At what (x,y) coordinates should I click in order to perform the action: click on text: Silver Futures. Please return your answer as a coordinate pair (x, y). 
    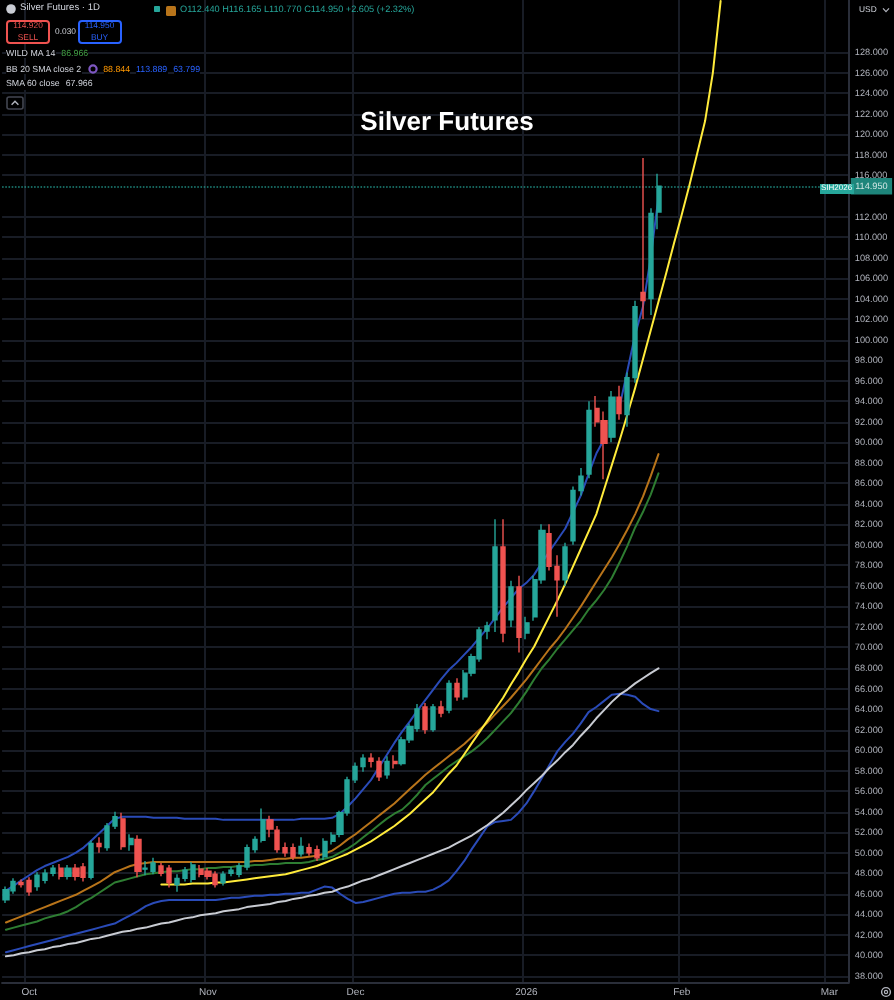
    Looking at the image, I should click on (447, 121).